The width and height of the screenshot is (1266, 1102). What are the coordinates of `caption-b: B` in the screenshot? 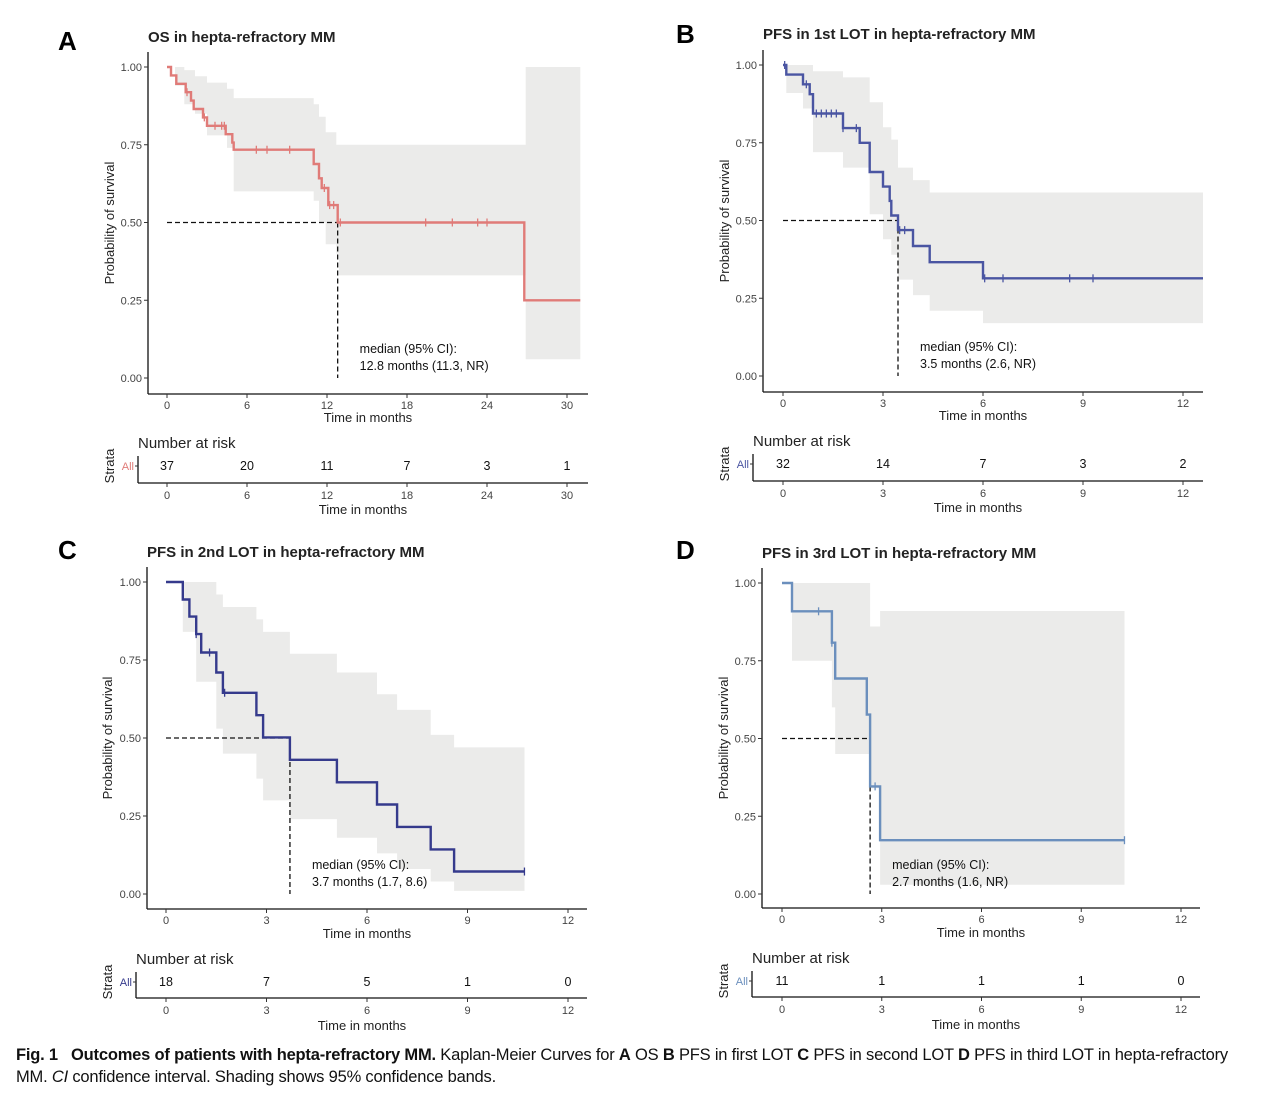 It's located at (668, 1055).